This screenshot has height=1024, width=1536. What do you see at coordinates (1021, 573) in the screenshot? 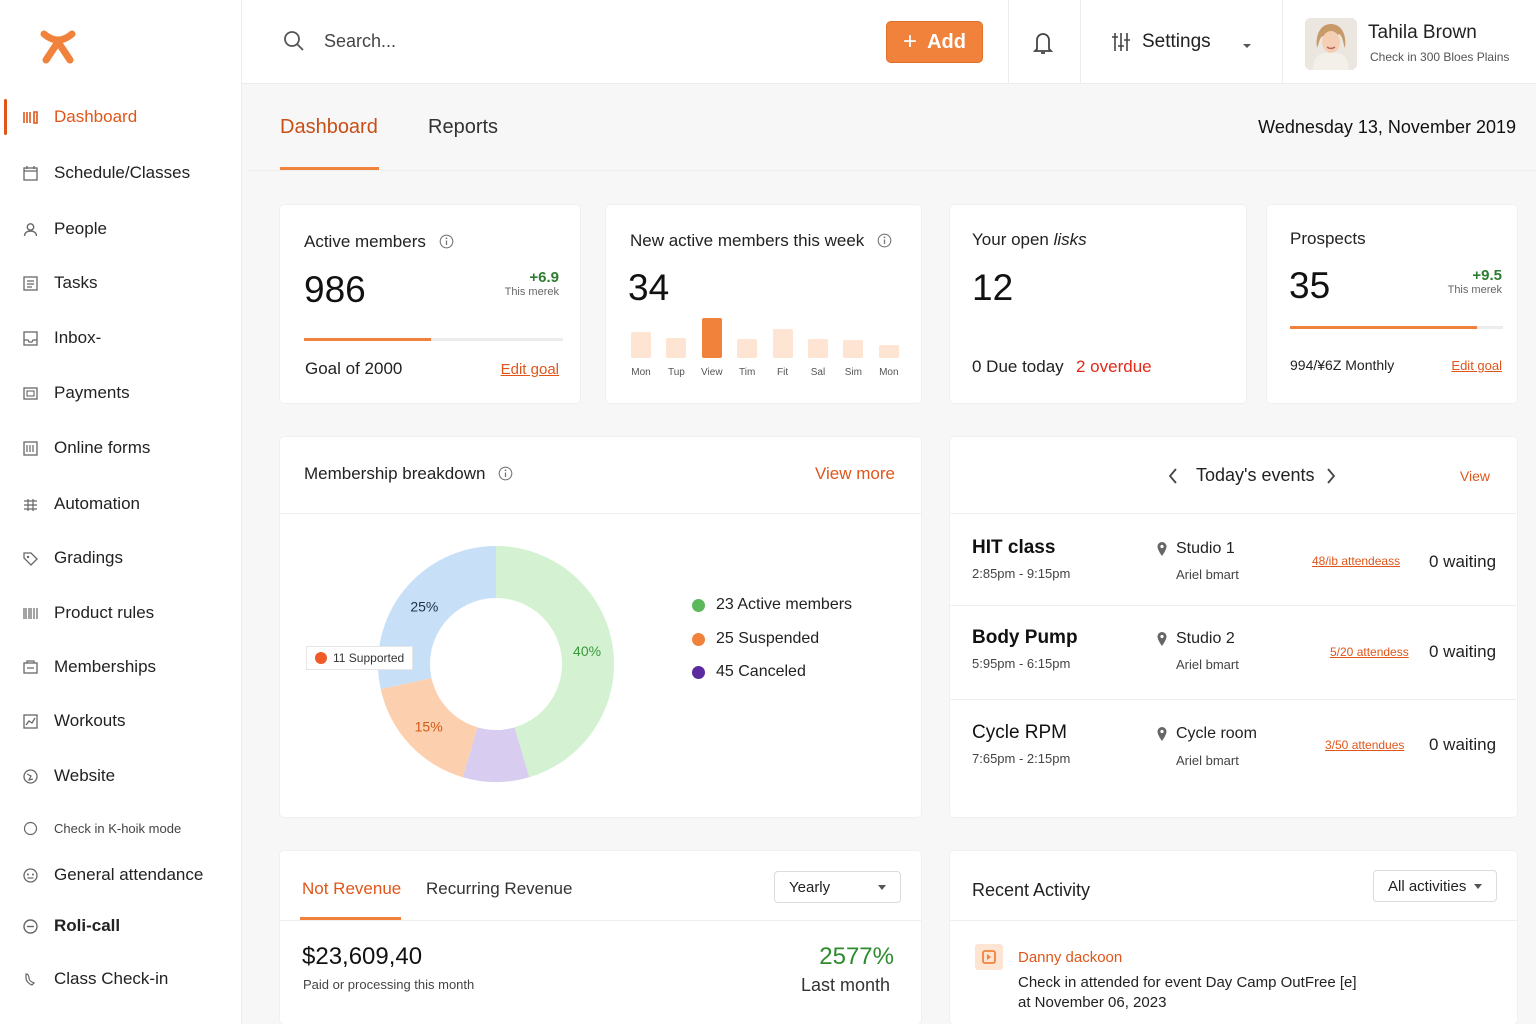
I see `event-time: 2:85pm - 9:15pm` at bounding box center [1021, 573].